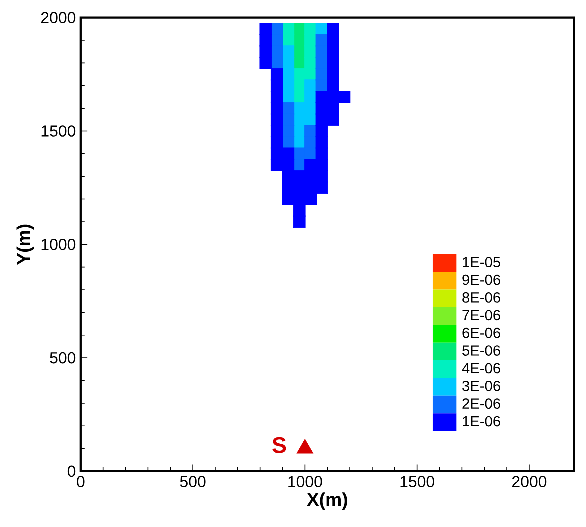  Describe the element at coordinates (529, 482) in the screenshot. I see `x-tick-label: 2000` at that location.